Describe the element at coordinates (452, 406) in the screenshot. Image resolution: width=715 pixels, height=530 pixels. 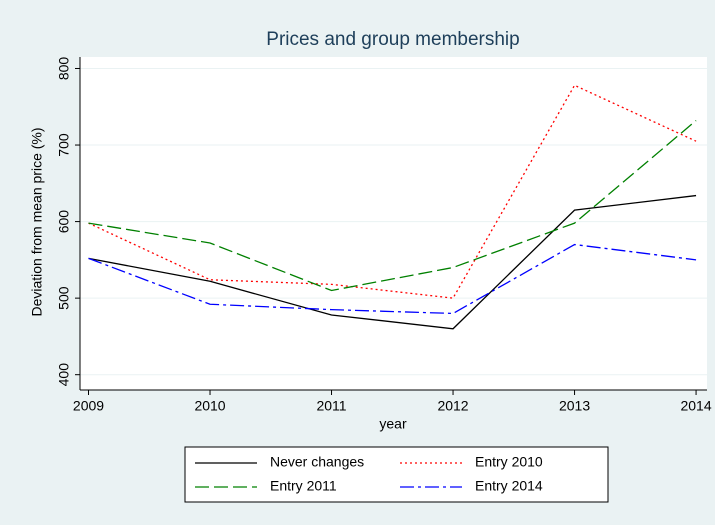
I see `x-tick-label: 2012` at that location.